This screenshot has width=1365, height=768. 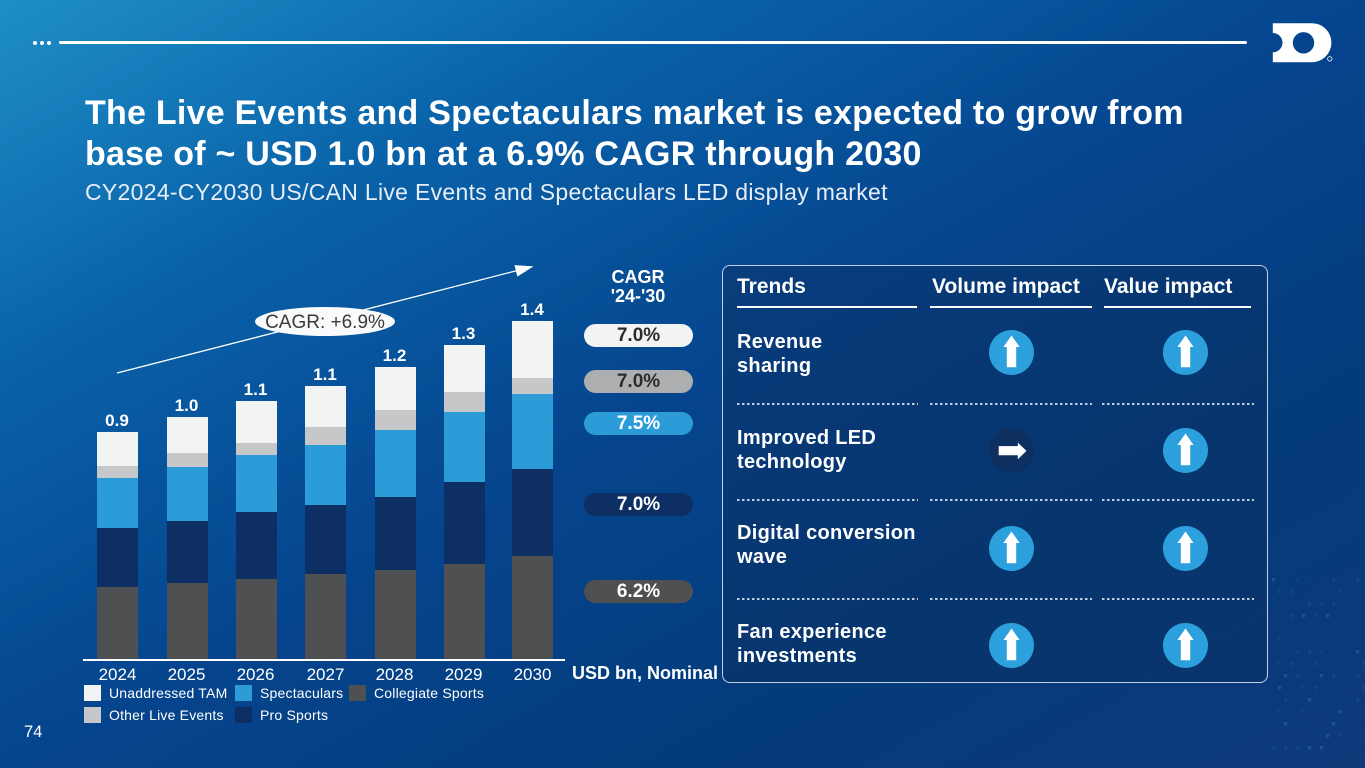 What do you see at coordinates (325, 322) in the screenshot?
I see `svg-text: CAGR: +6.9%` at bounding box center [325, 322].